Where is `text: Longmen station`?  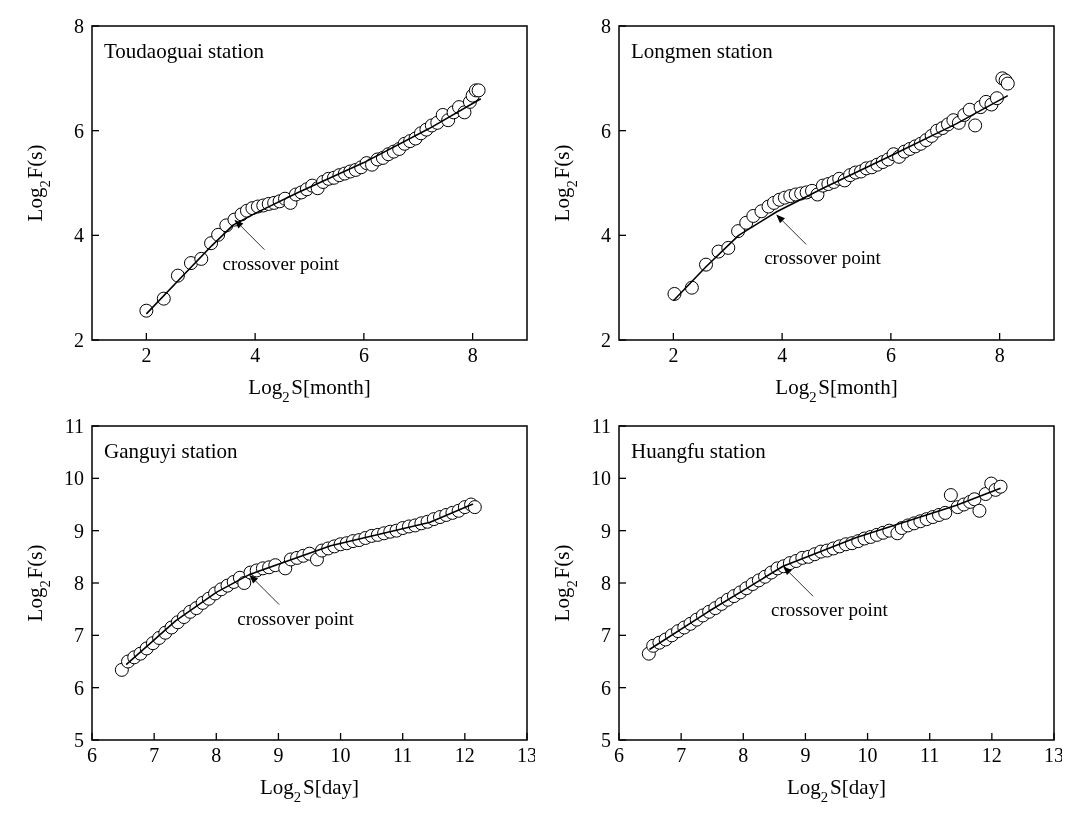
text: Longmen station is located at coordinates (702, 51).